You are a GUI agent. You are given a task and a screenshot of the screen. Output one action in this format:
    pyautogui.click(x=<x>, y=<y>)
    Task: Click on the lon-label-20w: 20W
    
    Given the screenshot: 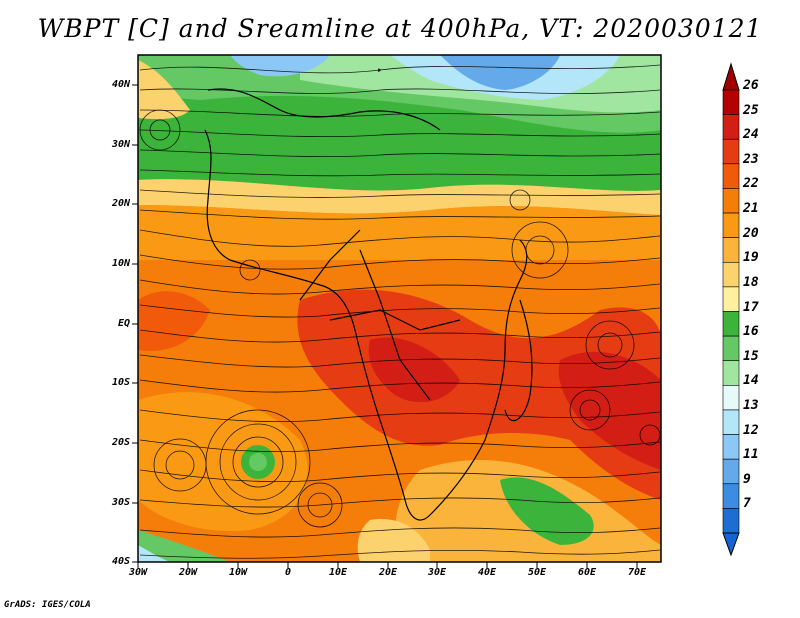 What is the action you would take?
    pyautogui.click(x=188, y=572)
    